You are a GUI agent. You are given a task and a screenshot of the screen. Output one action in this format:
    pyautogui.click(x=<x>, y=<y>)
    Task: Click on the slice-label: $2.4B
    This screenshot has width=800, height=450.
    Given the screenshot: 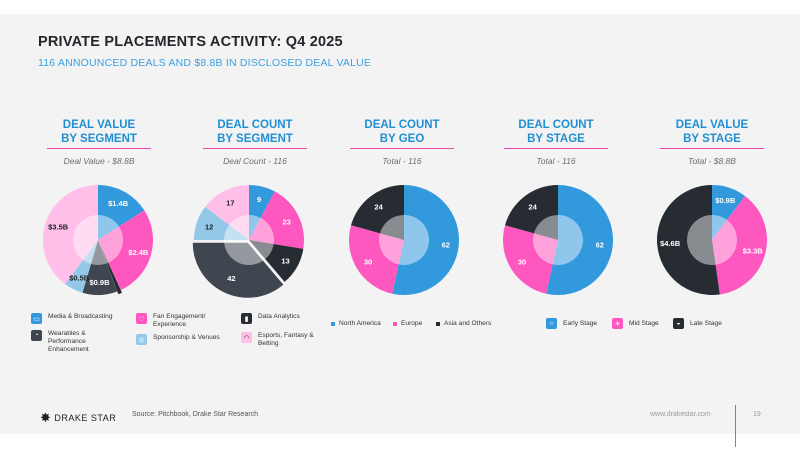 What is the action you would take?
    pyautogui.click(x=138, y=252)
    